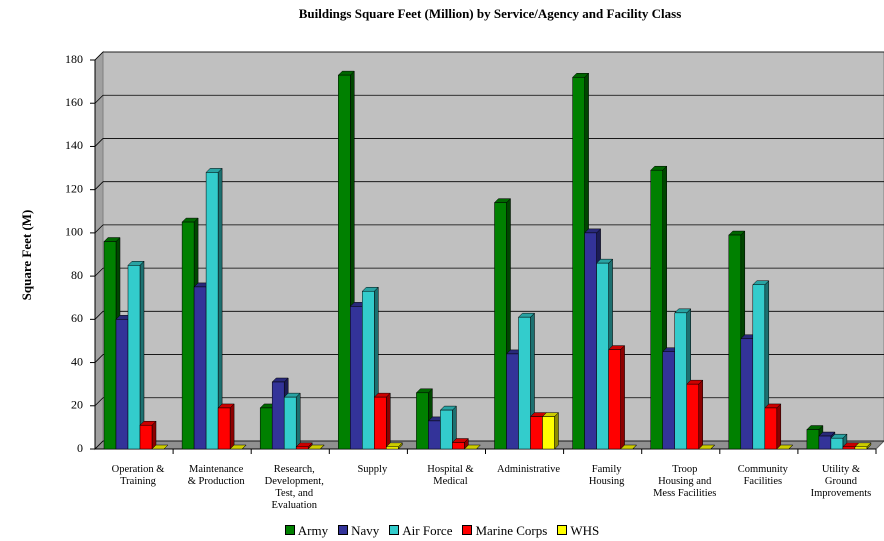 This screenshot has width=884, height=541. What do you see at coordinates (365, 530) in the screenshot?
I see `legend-label: Navy` at bounding box center [365, 530].